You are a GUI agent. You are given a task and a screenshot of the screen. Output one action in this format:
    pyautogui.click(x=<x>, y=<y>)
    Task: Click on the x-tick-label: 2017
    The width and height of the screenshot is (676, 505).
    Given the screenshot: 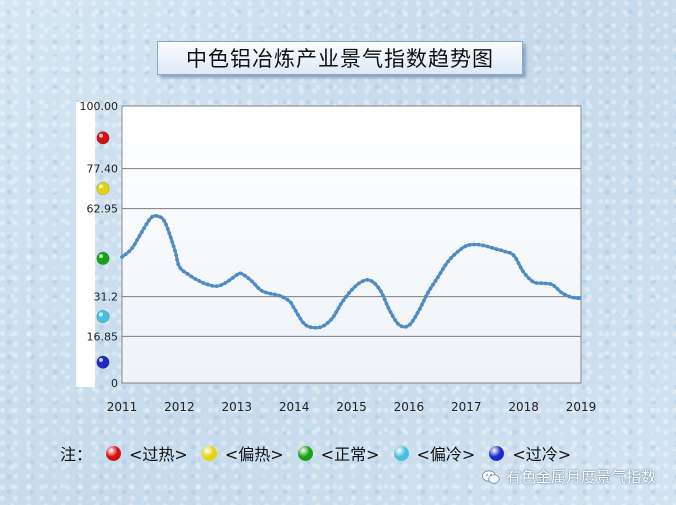 What is the action you would take?
    pyautogui.click(x=466, y=407)
    